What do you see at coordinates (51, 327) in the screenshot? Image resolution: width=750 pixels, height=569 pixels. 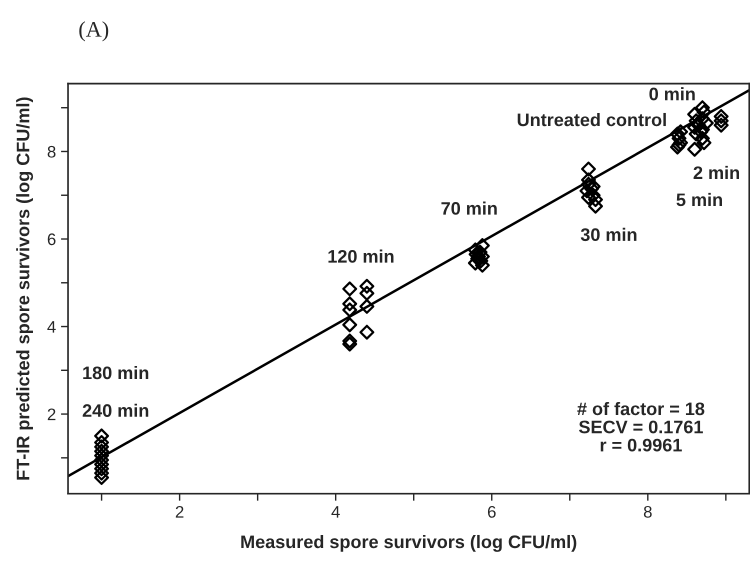 I see `y-tick-label: 4` at bounding box center [51, 327].